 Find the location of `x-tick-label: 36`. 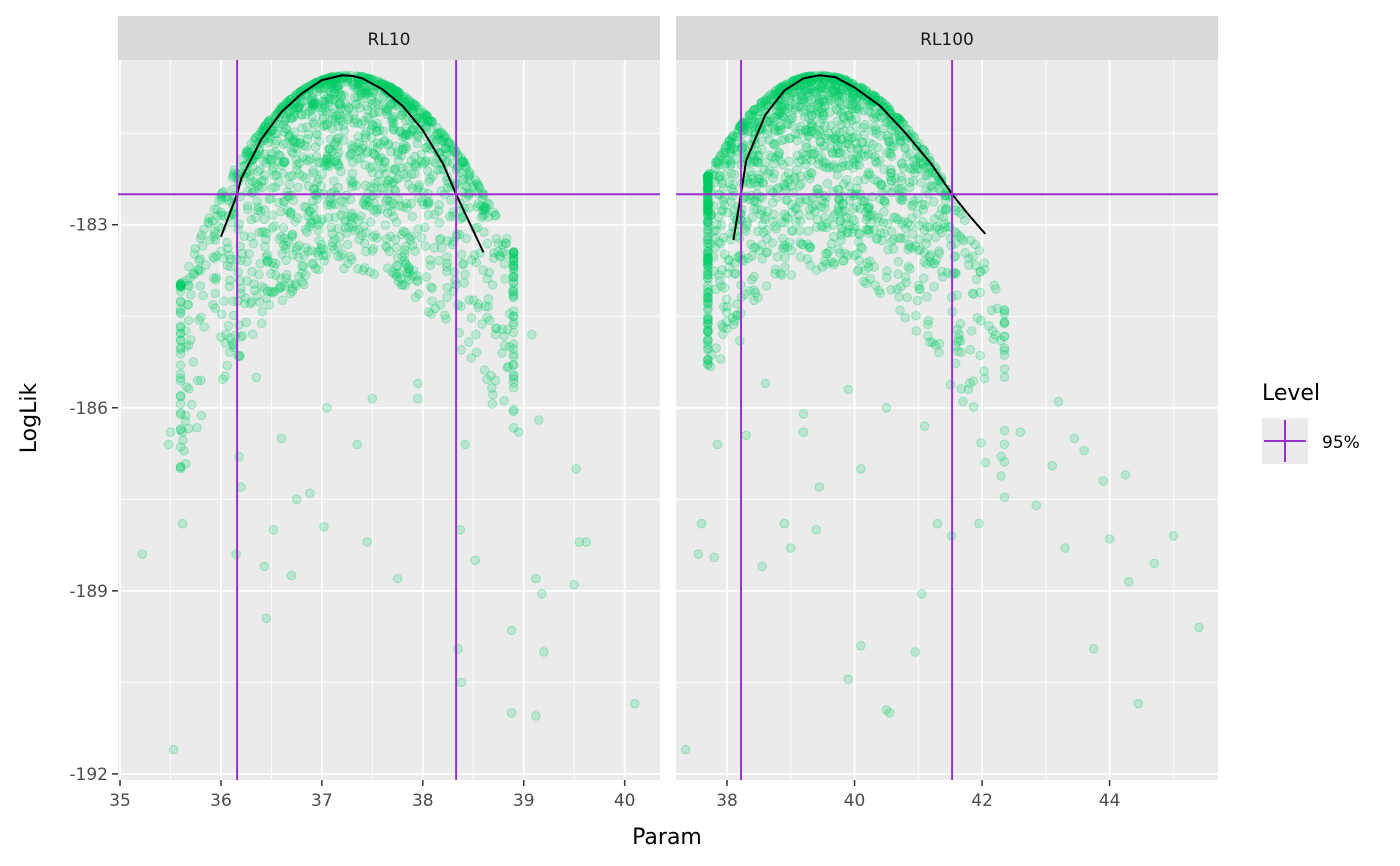

x-tick-label: 36 is located at coordinates (221, 801).